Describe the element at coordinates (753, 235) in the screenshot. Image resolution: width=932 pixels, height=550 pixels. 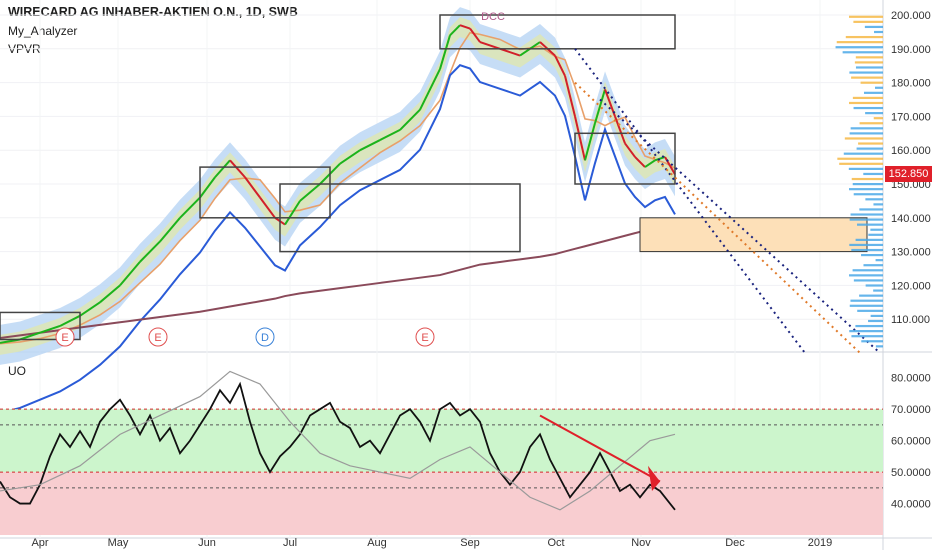
I see `target-zone` at that location.